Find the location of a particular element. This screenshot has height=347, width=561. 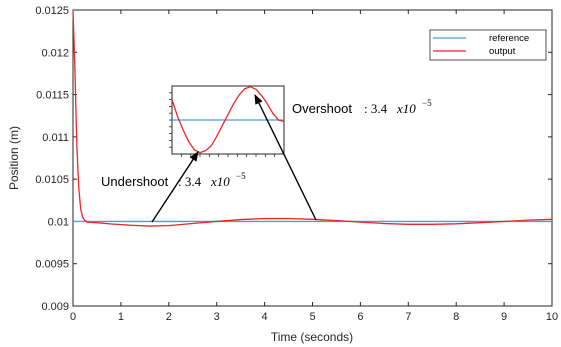

legend: reference output is located at coordinates (488, 45).